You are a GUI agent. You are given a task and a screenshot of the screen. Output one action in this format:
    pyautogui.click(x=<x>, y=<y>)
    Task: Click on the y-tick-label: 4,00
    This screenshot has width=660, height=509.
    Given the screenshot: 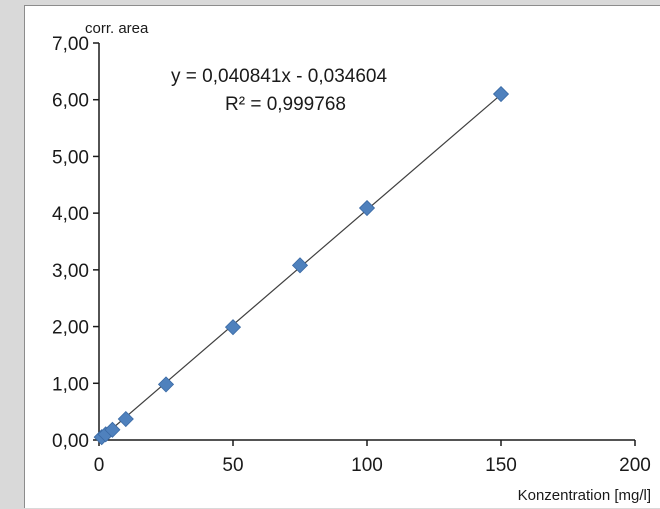 What is the action you would take?
    pyautogui.click(x=70, y=214)
    